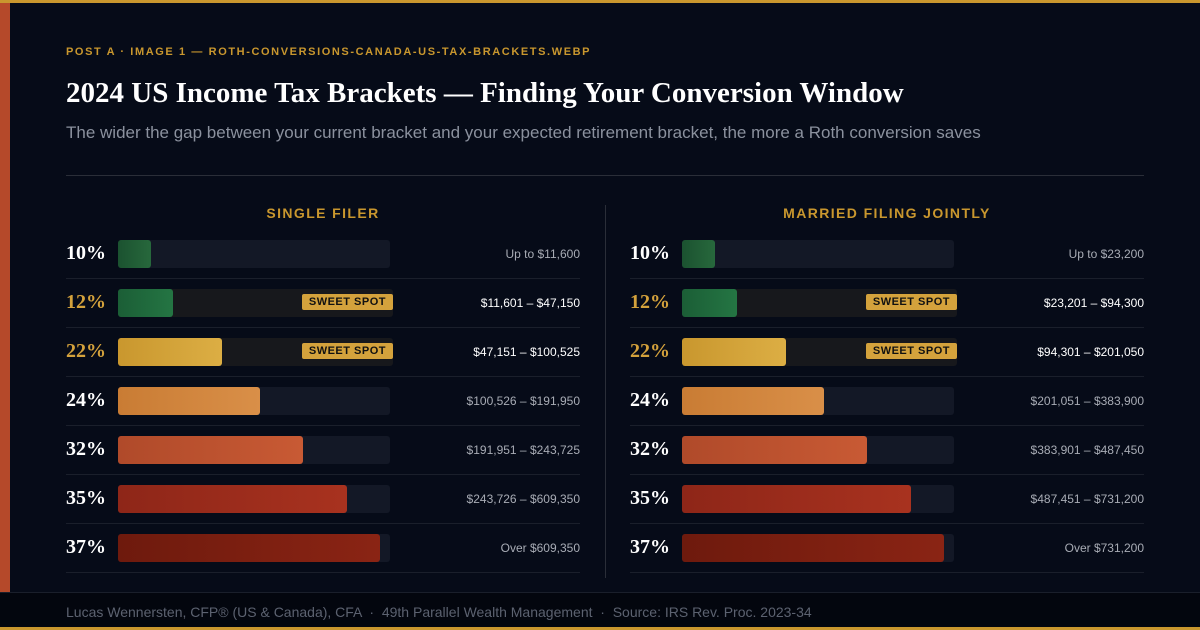 The image size is (1200, 630). Describe the element at coordinates (887, 213) in the screenshot. I see `column-heading: MARRIED FILING JOINTLY` at that location.